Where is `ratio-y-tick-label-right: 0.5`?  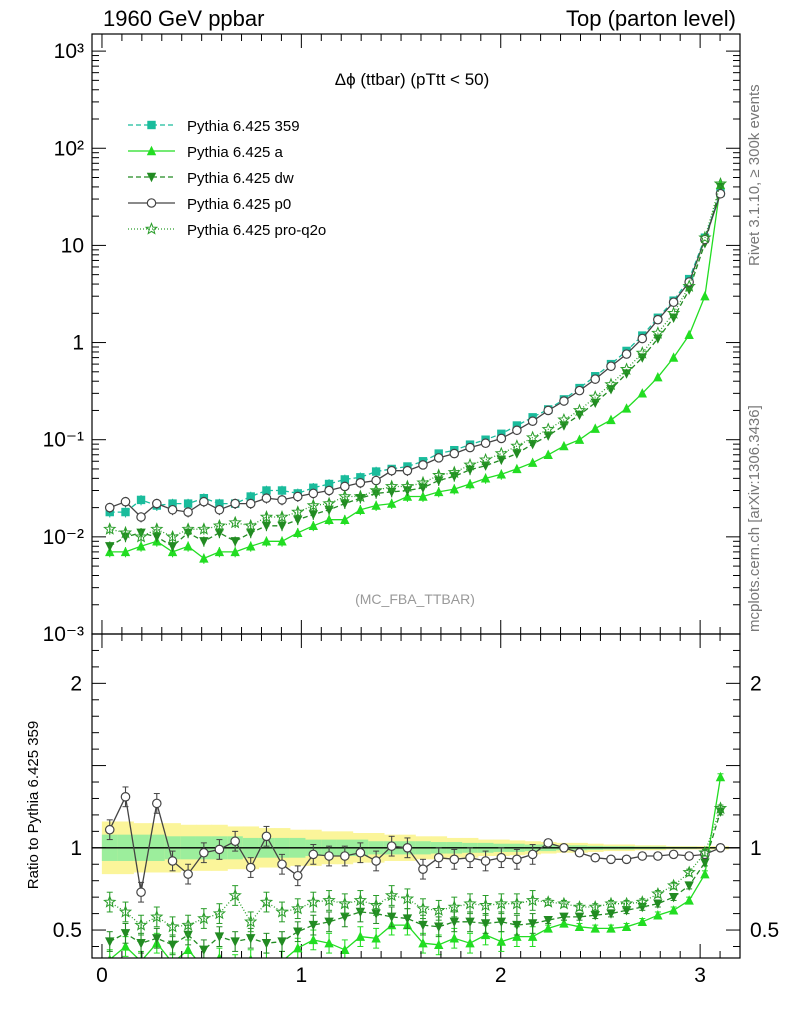 ratio-y-tick-label-right: 0.5 is located at coordinates (764, 930).